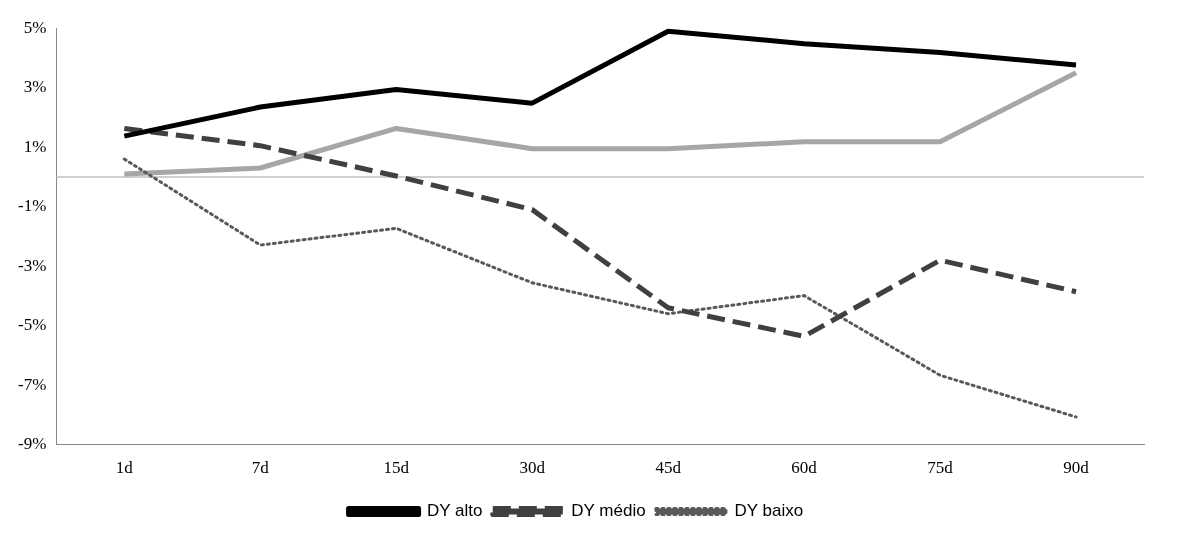 The width and height of the screenshot is (1182, 538). What do you see at coordinates (260, 468) in the screenshot?
I see `x-tick-label: 7d` at bounding box center [260, 468].